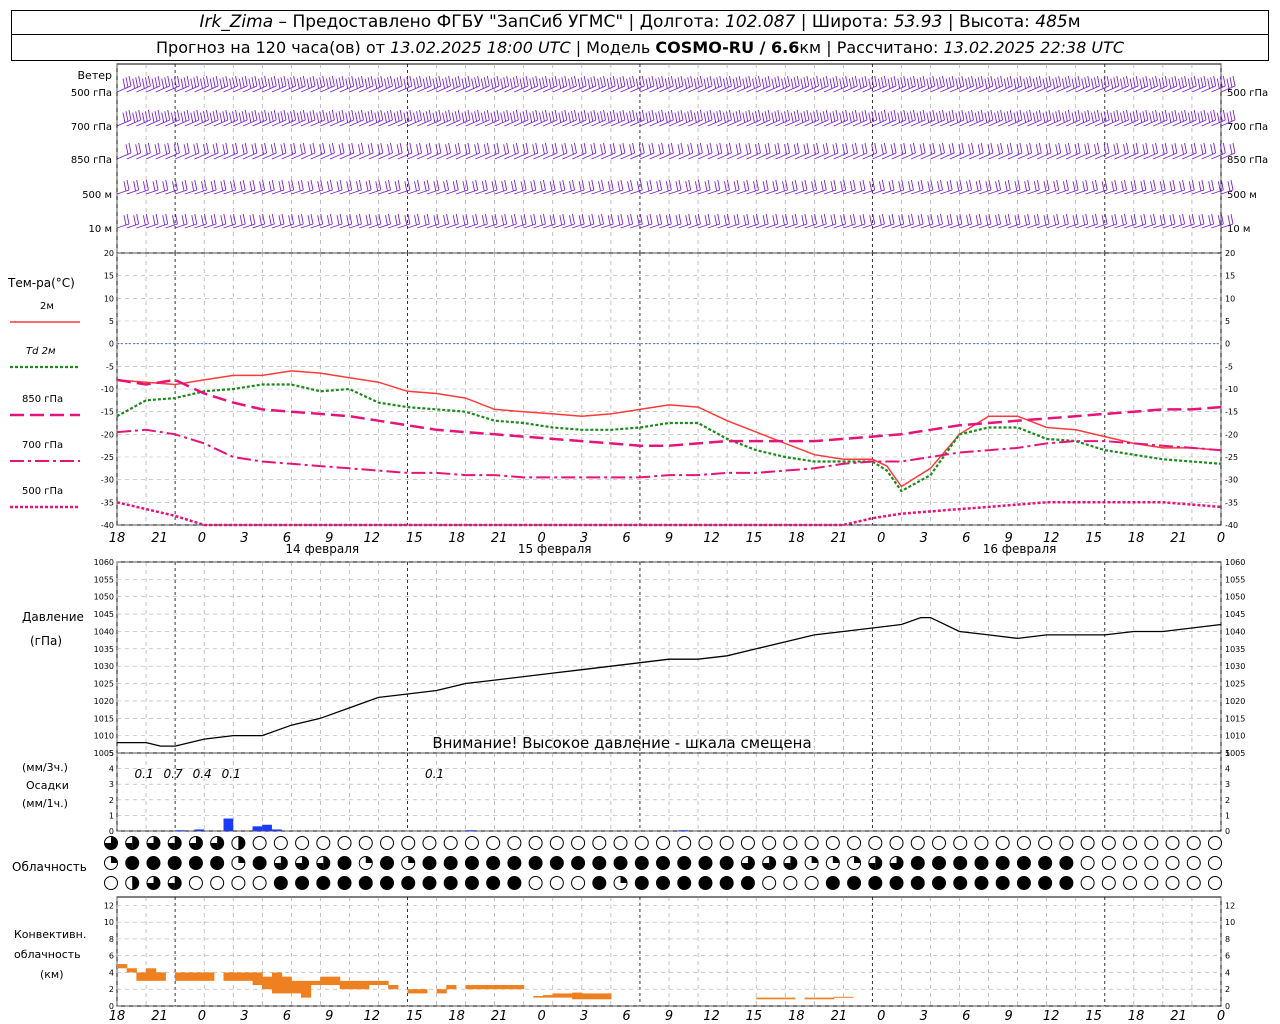 Image resolution: width=1280 pixels, height=1024 pixels. What do you see at coordinates (199, 976) in the screenshot?
I see `conv-bar` at bounding box center [199, 976].